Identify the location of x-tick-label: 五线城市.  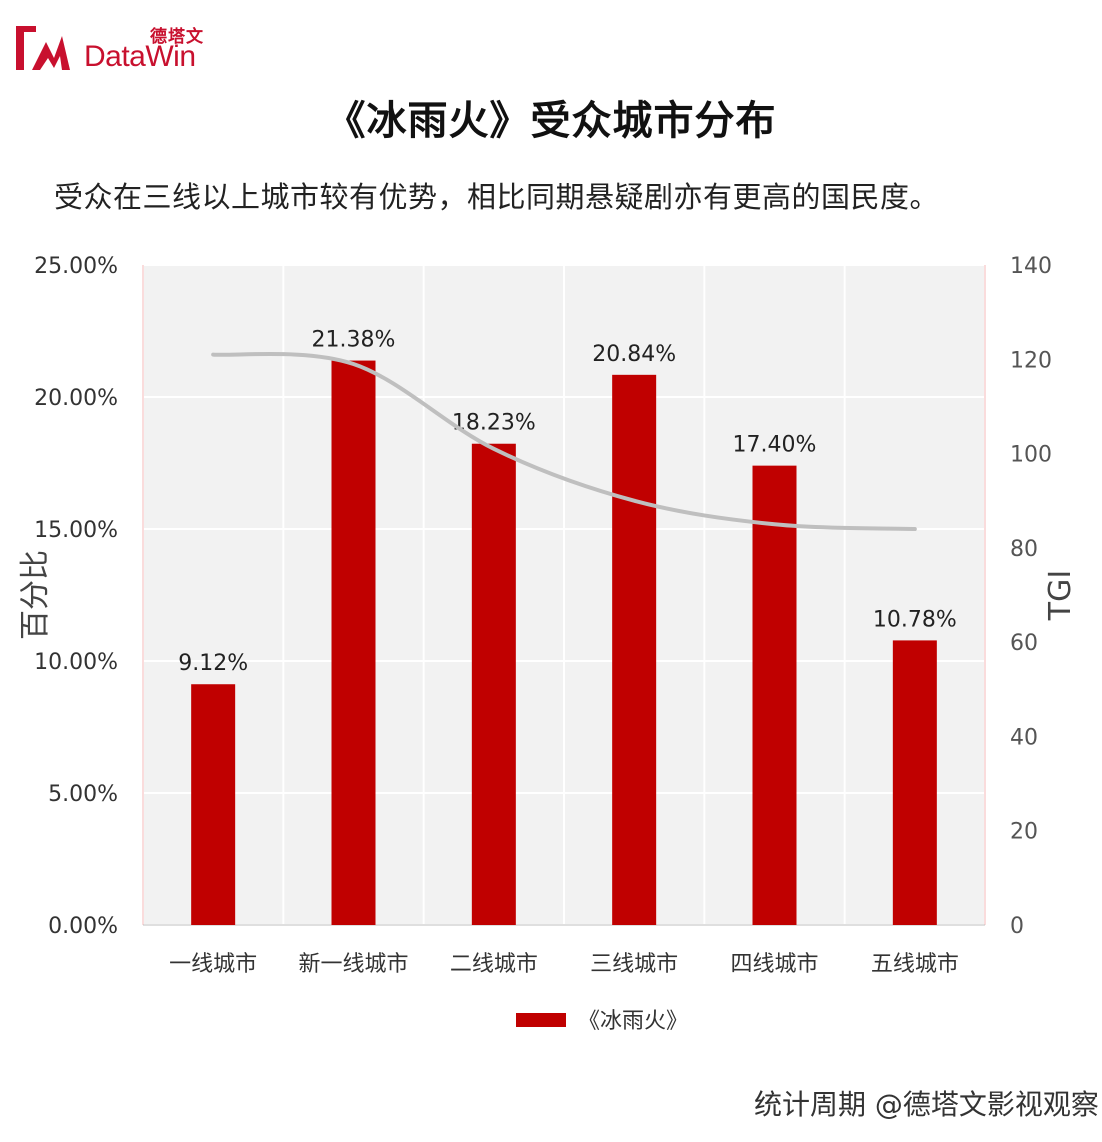
(915, 964).